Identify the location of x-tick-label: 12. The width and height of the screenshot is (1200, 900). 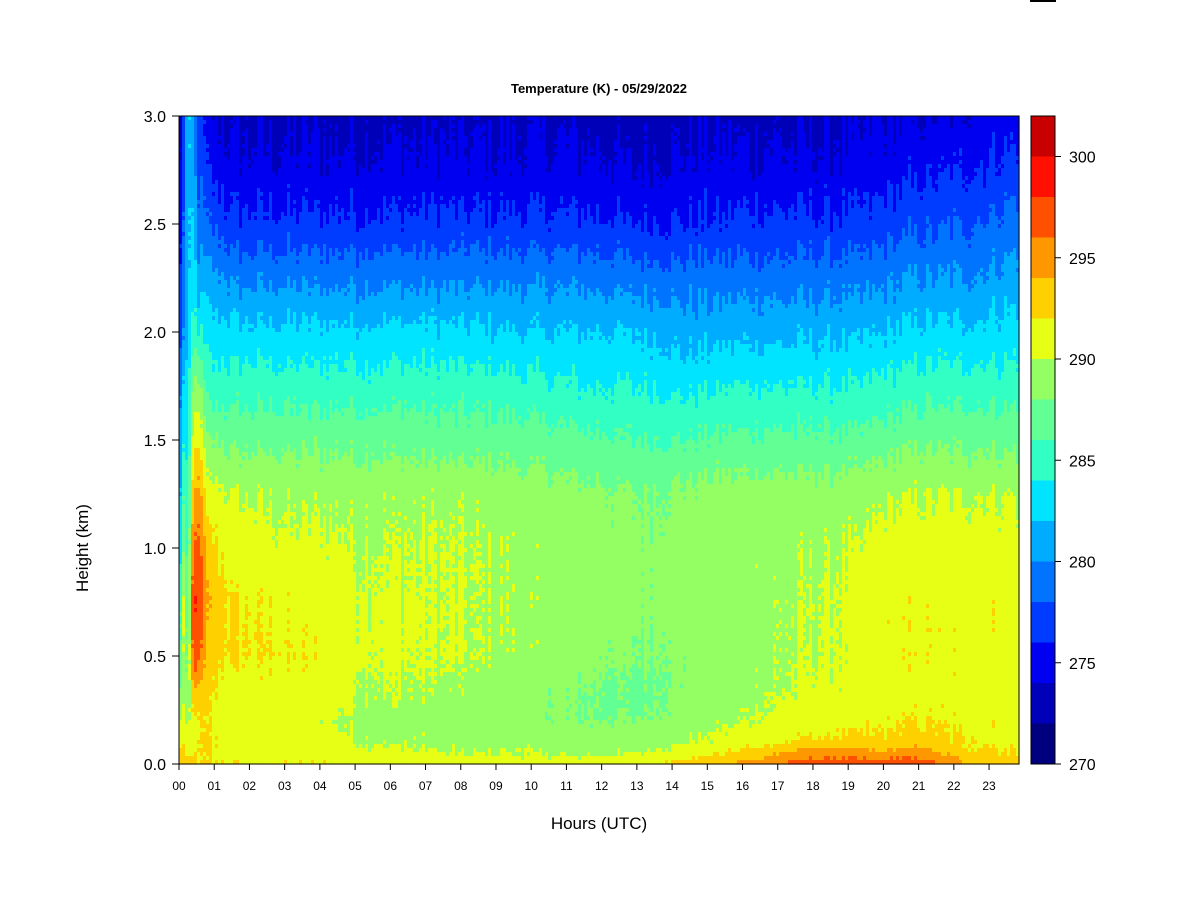
(602, 786).